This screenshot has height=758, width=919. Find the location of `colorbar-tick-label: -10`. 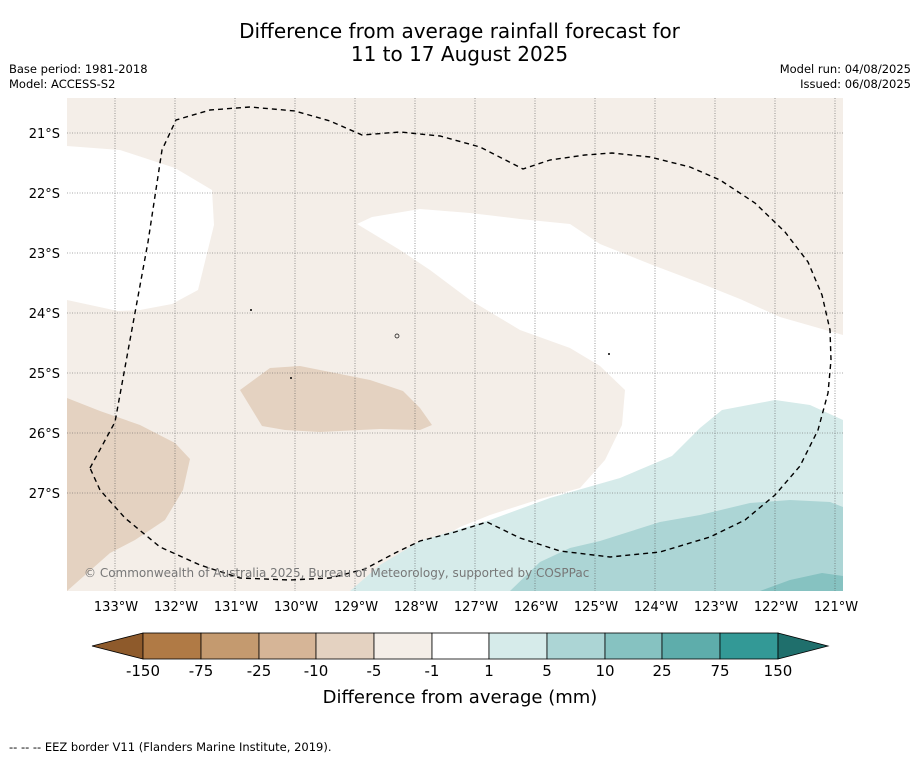

colorbar-tick-label: -10 is located at coordinates (316, 671).